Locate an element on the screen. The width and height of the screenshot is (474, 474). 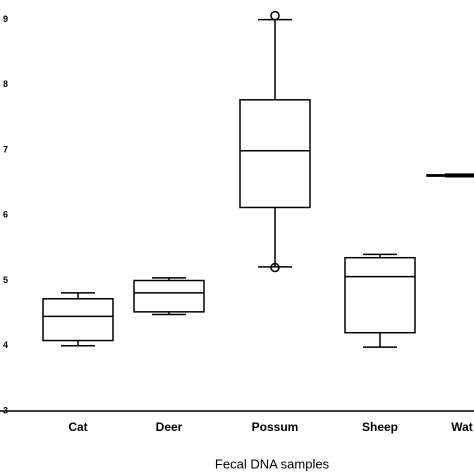
y-tick-label: 3 is located at coordinates (5, 410).